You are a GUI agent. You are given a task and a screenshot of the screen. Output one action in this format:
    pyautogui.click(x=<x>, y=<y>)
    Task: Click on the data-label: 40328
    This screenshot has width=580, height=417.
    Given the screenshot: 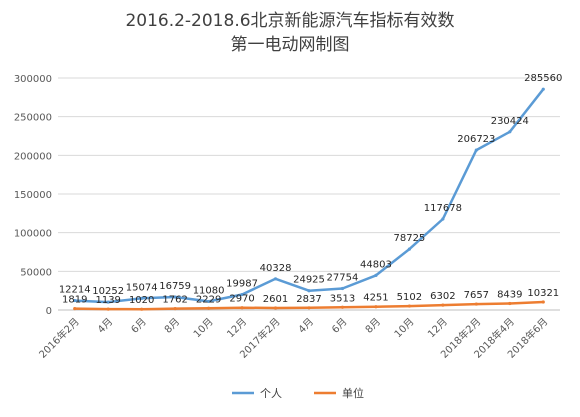 What is the action you would take?
    pyautogui.click(x=276, y=268)
    